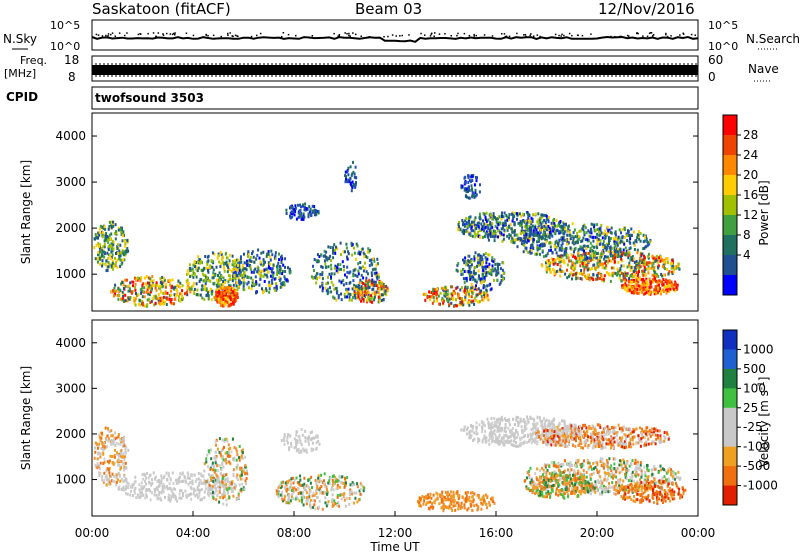 The image size is (800, 558). I want to click on colorbar-tick-label: 4, so click(747, 255).